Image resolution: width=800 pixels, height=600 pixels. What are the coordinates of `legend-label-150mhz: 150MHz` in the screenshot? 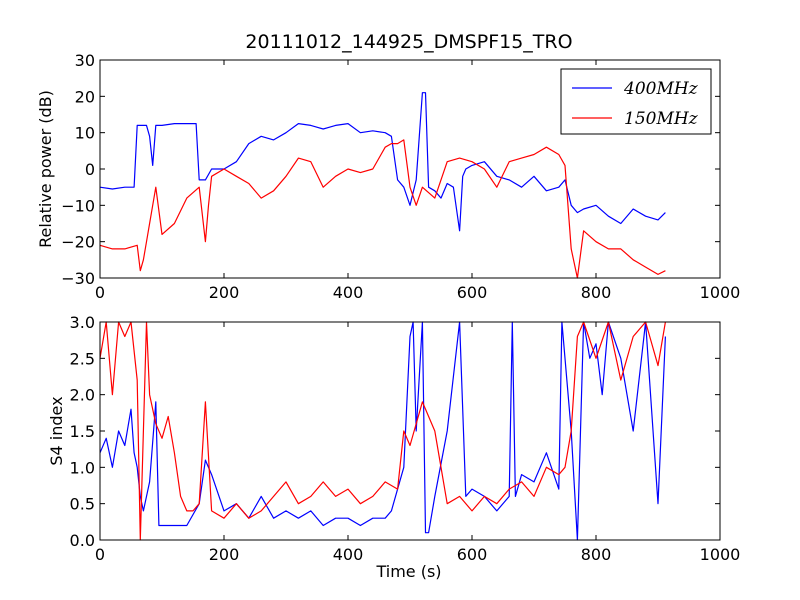 It's located at (661, 119).